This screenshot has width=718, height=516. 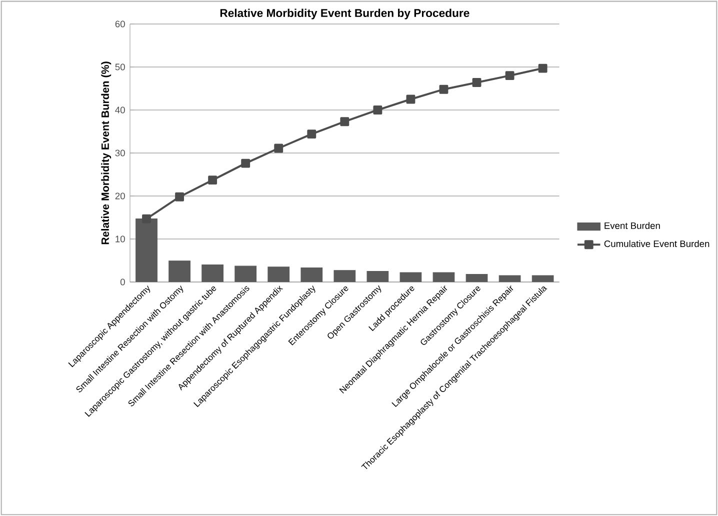 What do you see at coordinates (120, 239) in the screenshot?
I see `y-tick-label: 10` at bounding box center [120, 239].